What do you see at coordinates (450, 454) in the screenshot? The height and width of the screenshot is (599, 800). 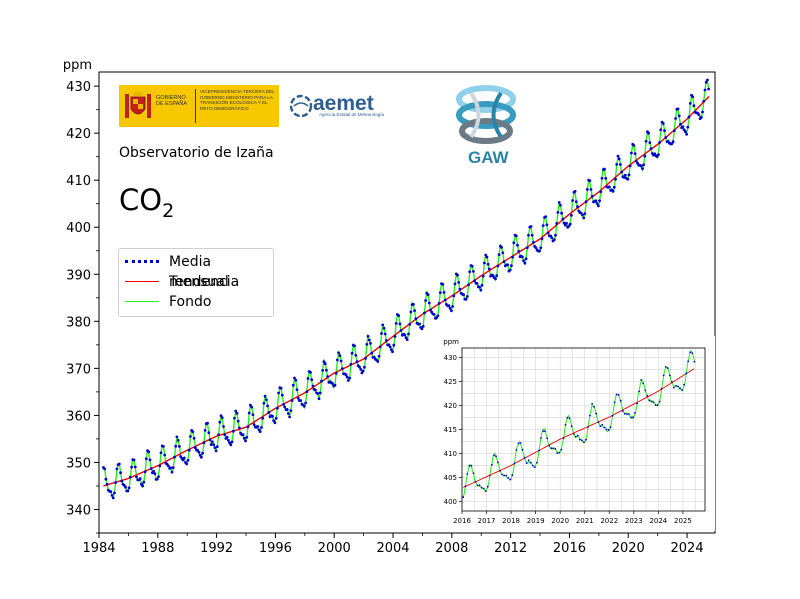 I see `inset-y-tick-label: 410` at bounding box center [450, 454].